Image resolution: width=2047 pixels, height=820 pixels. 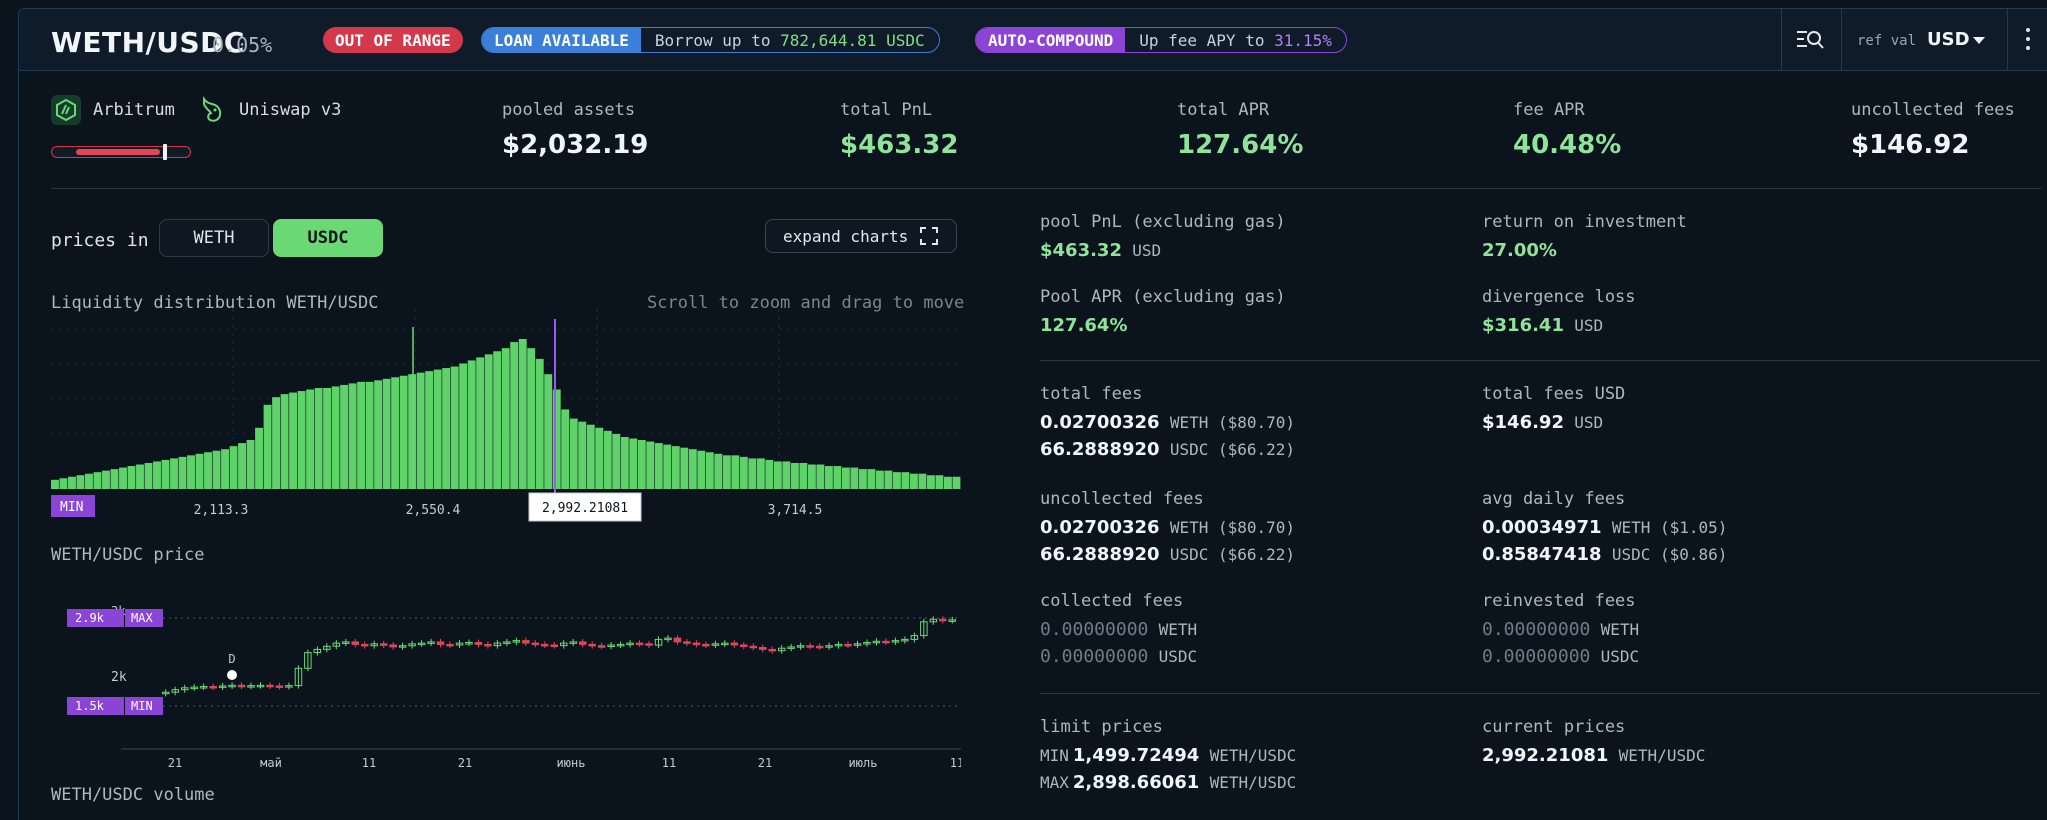 I want to click on expand-charts-button: expand charts, so click(x=861, y=236).